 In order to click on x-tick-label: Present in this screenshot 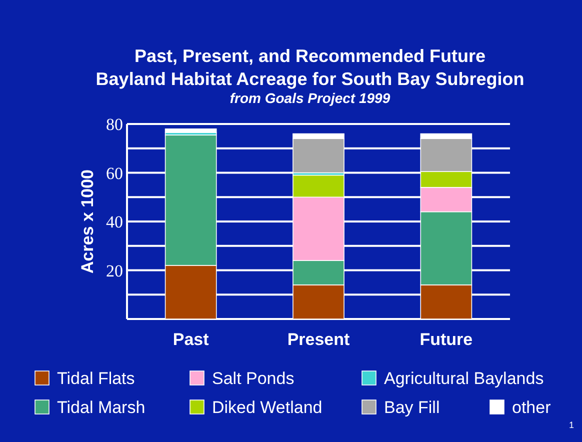, I will do `click(318, 339)`.